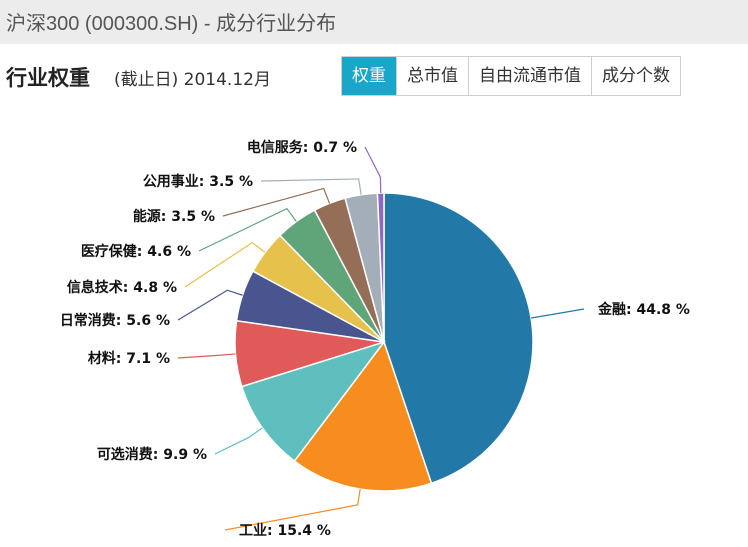 Image resolution: width=748 pixels, height=547 pixels. What do you see at coordinates (247, 229) in the screenshot?
I see `leader-line-health-care` at bounding box center [247, 229].